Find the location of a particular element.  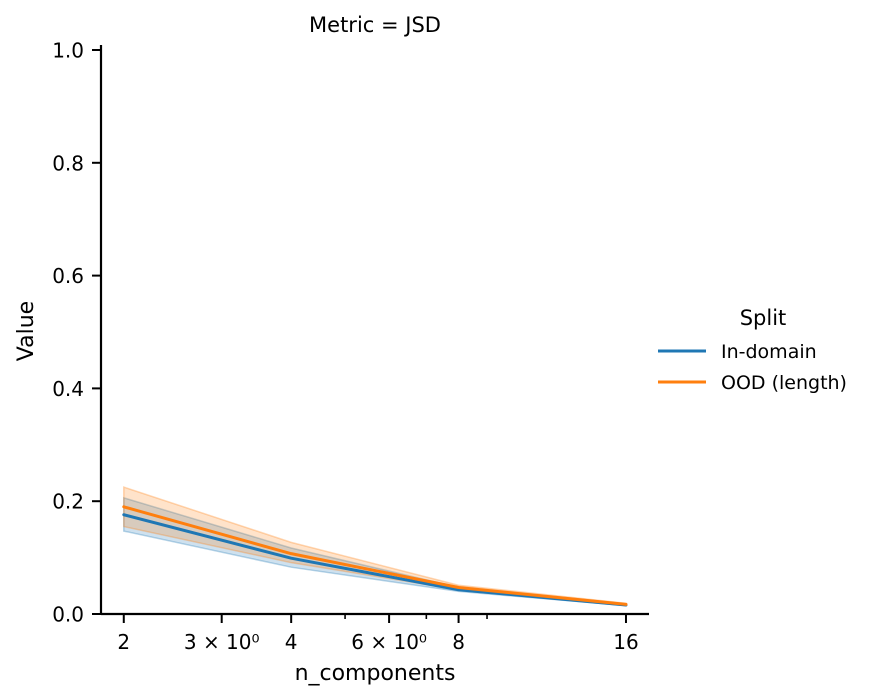

x-tick-label-2: 4 is located at coordinates (291, 642).